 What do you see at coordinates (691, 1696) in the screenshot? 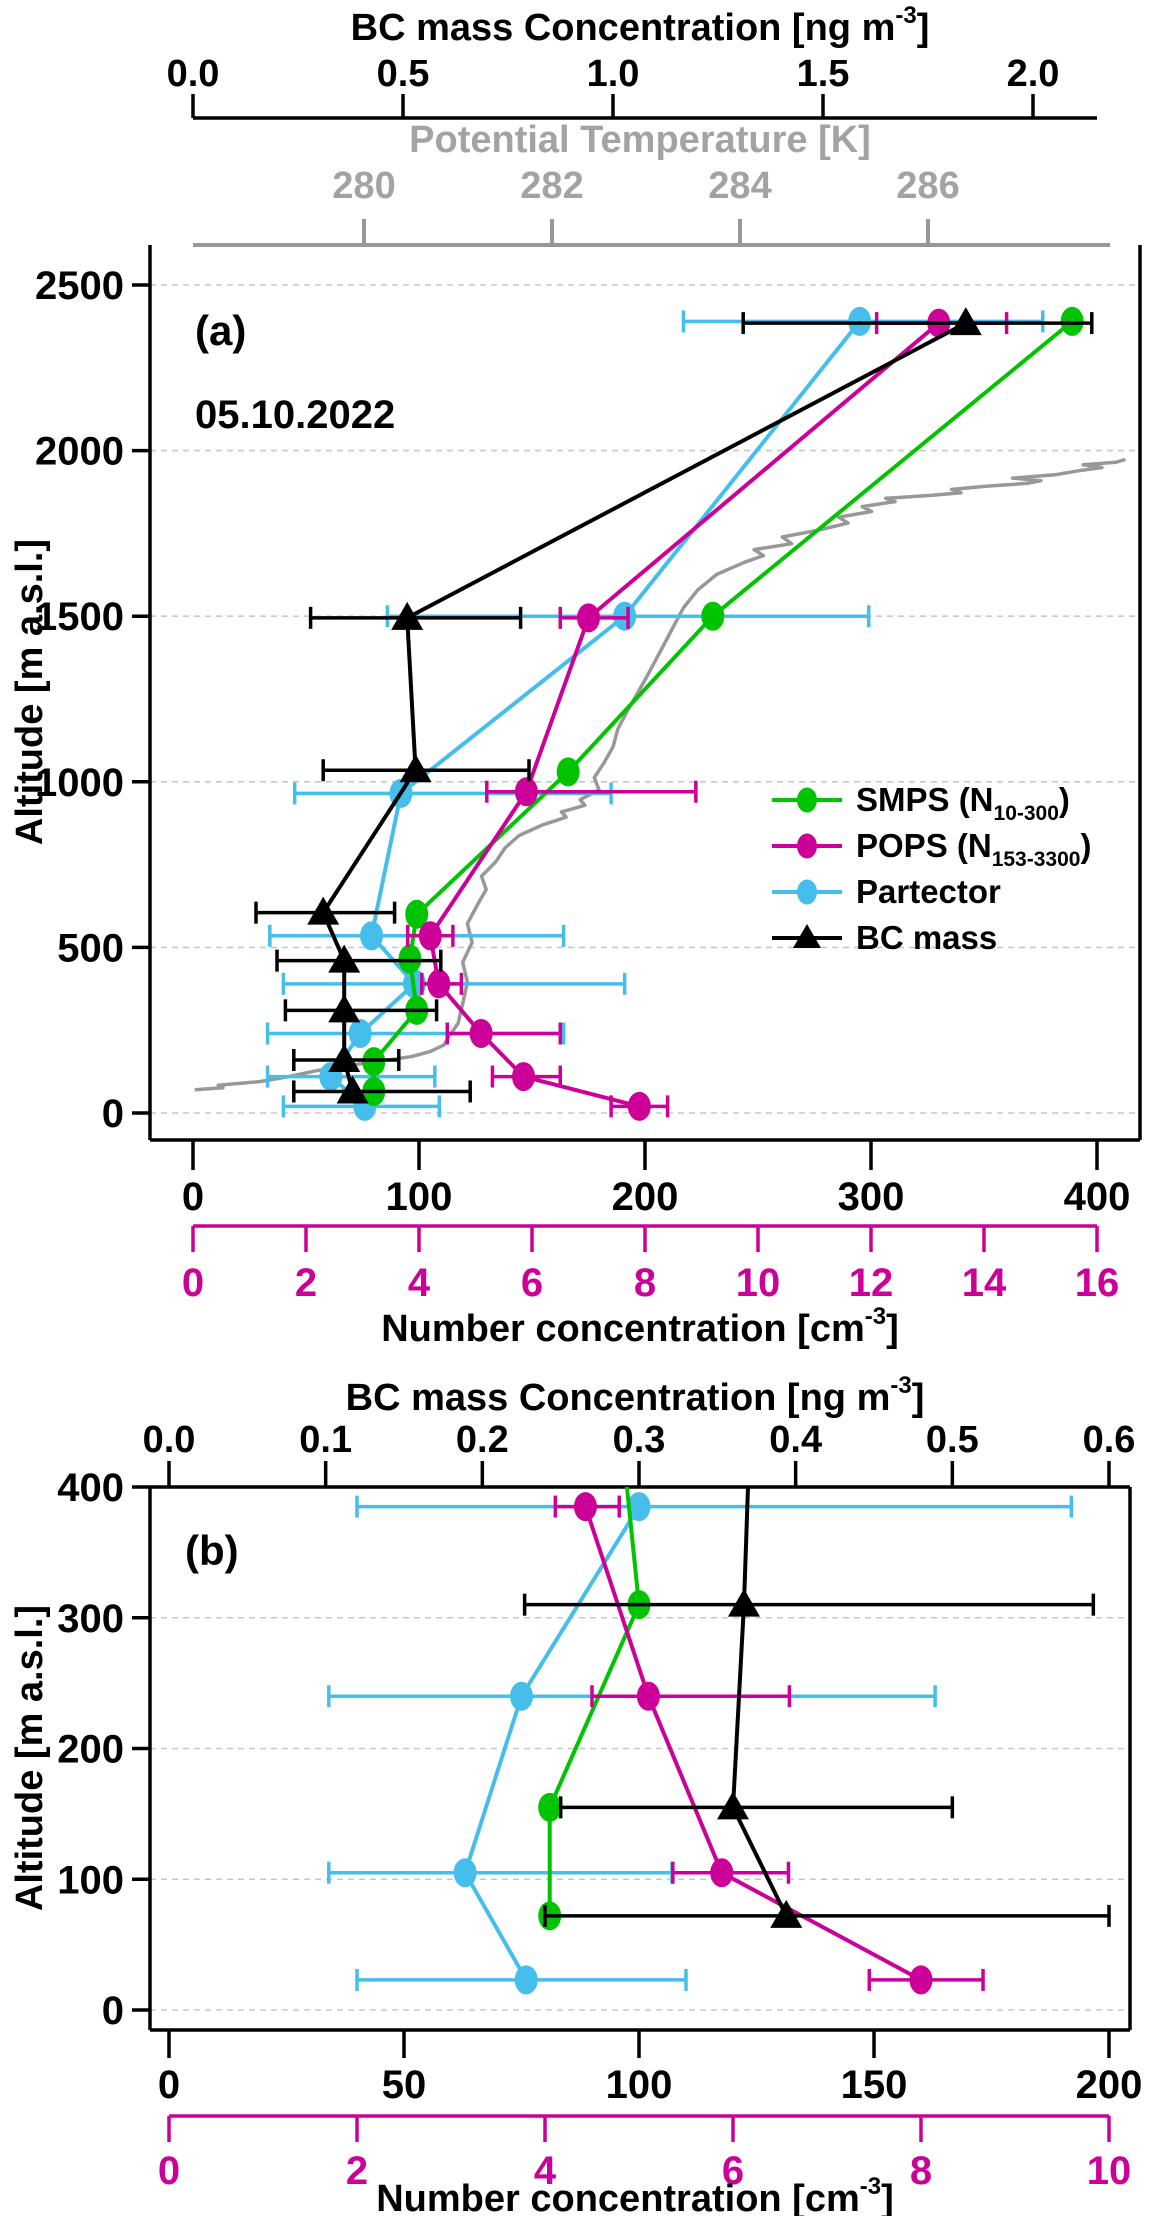
I see `pops-errorbar` at bounding box center [691, 1696].